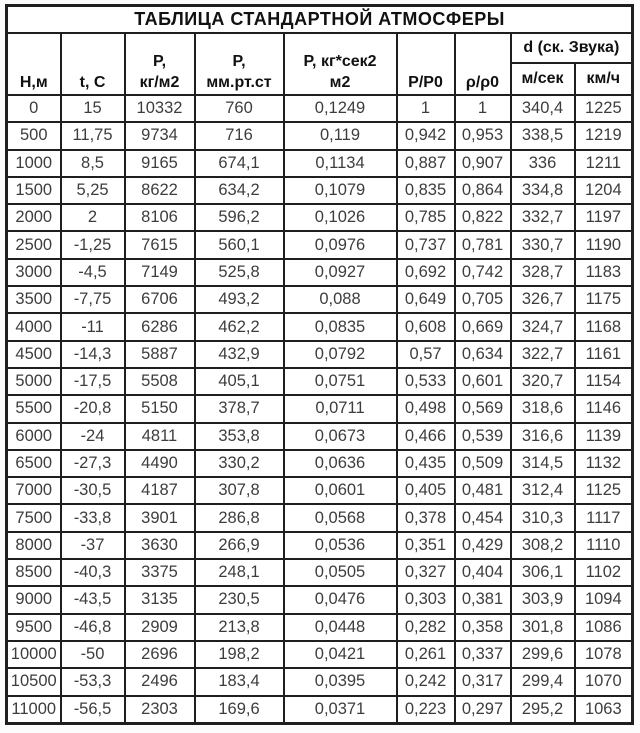  Describe the element at coordinates (159, 190) in the screenshot. I see `table-cell: 8622` at that location.